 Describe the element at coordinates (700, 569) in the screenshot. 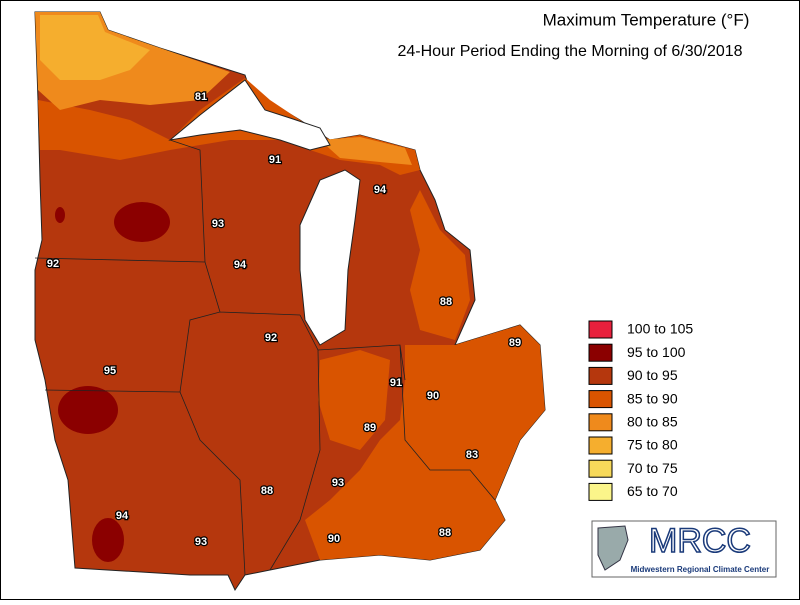

I see `logo-caption: Midwestern Regional Climate Center` at that location.